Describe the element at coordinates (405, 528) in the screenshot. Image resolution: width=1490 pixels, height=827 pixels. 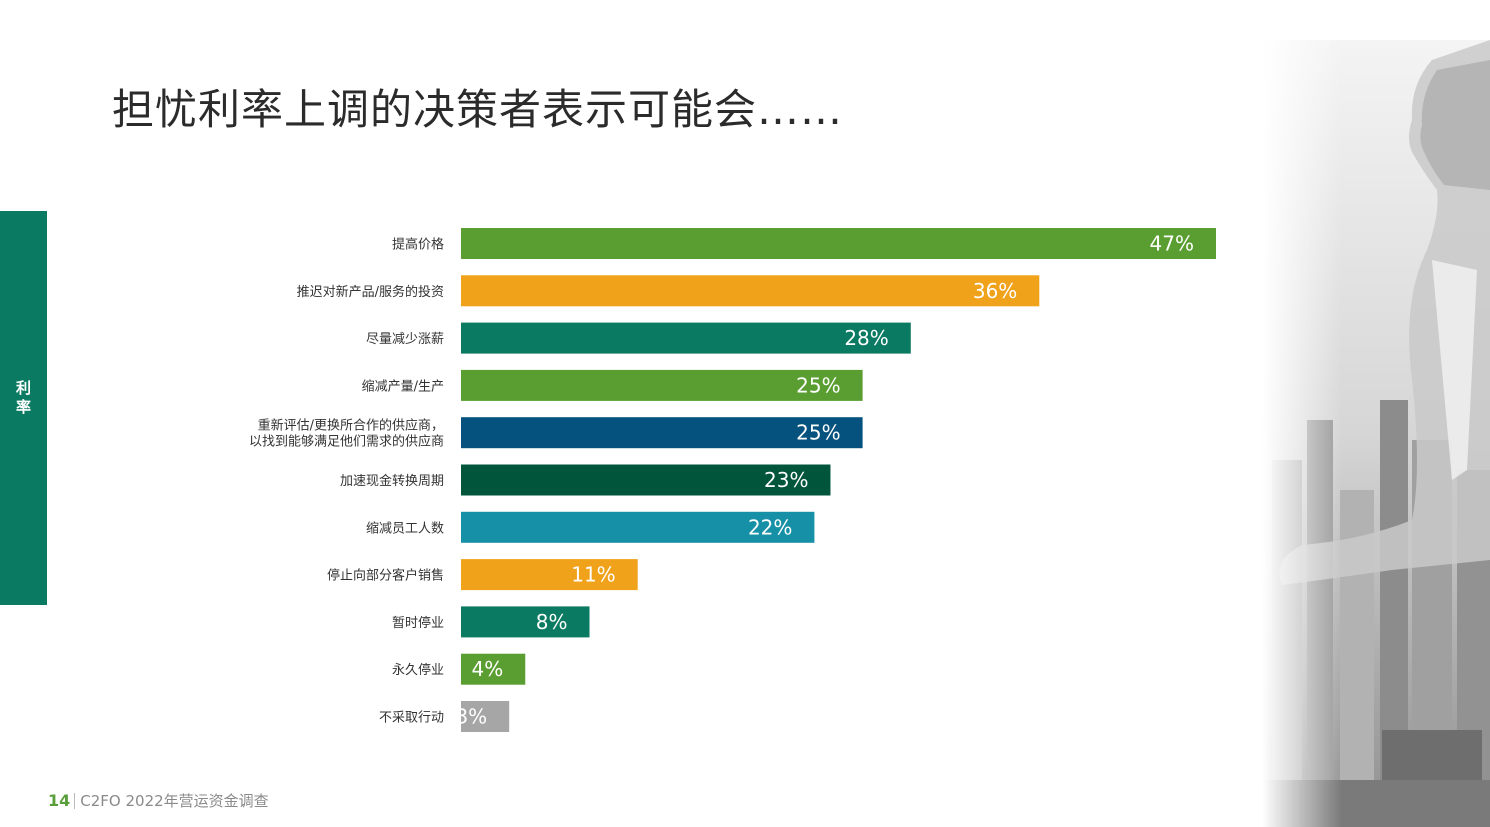
I see `category-label-6: 缩减员工人数` at that location.